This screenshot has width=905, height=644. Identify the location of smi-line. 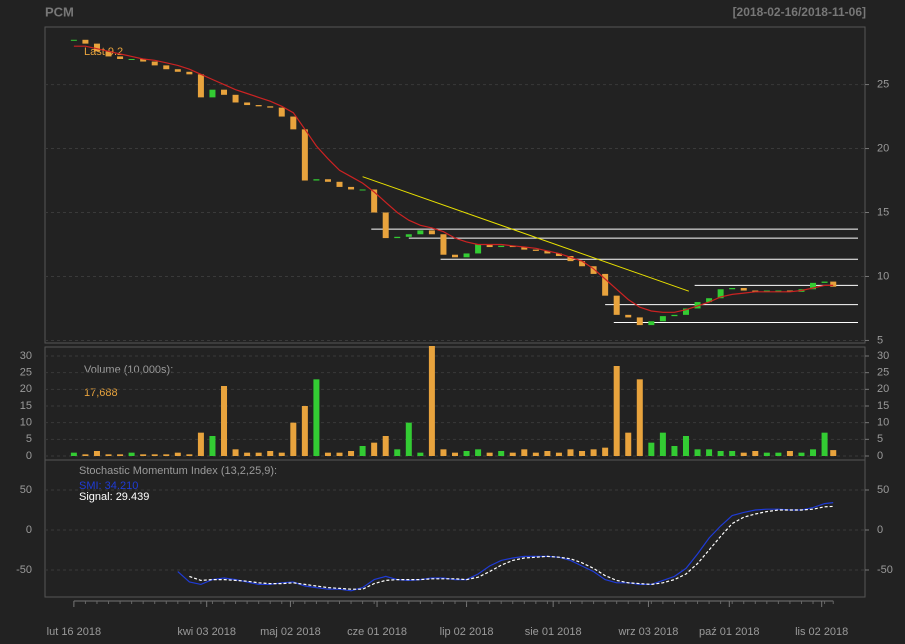
(505, 547).